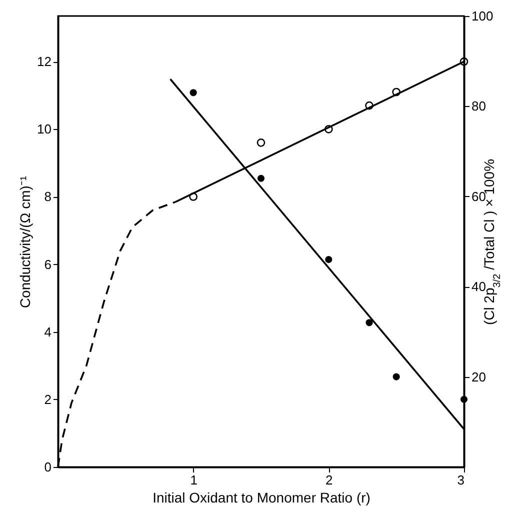 This screenshot has width=519, height=506. What do you see at coordinates (48, 332) in the screenshot?
I see `y-tick-label: 4` at bounding box center [48, 332].